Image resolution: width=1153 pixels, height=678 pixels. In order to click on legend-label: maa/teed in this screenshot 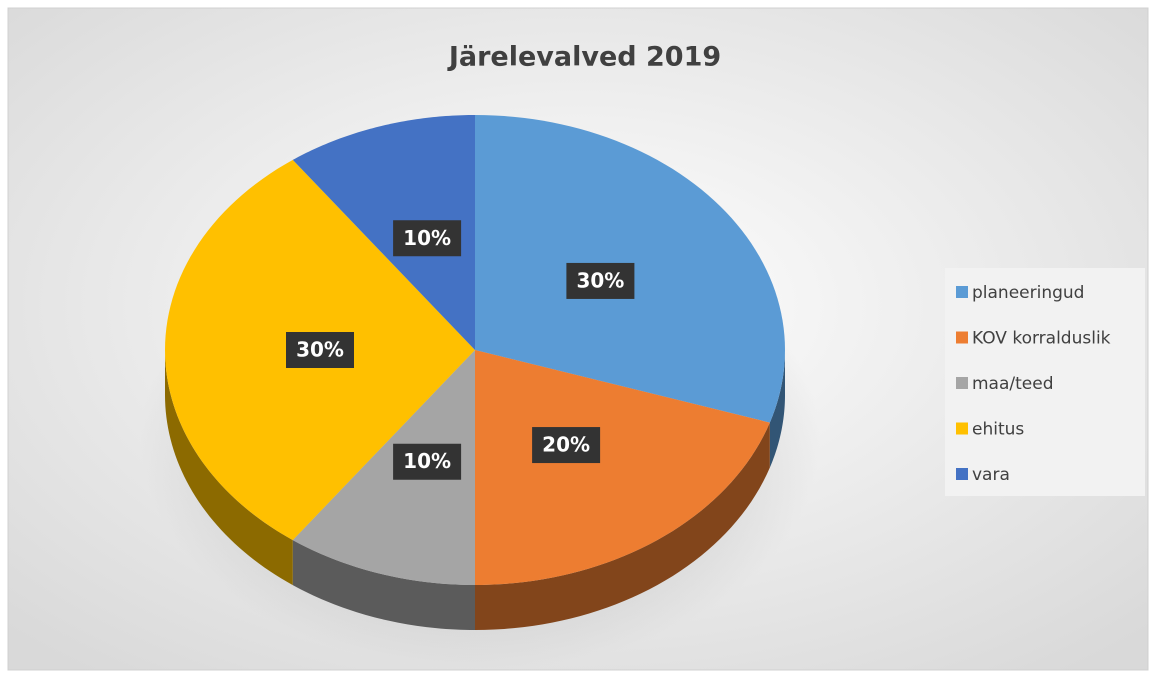, I will do `click(1013, 384)`.